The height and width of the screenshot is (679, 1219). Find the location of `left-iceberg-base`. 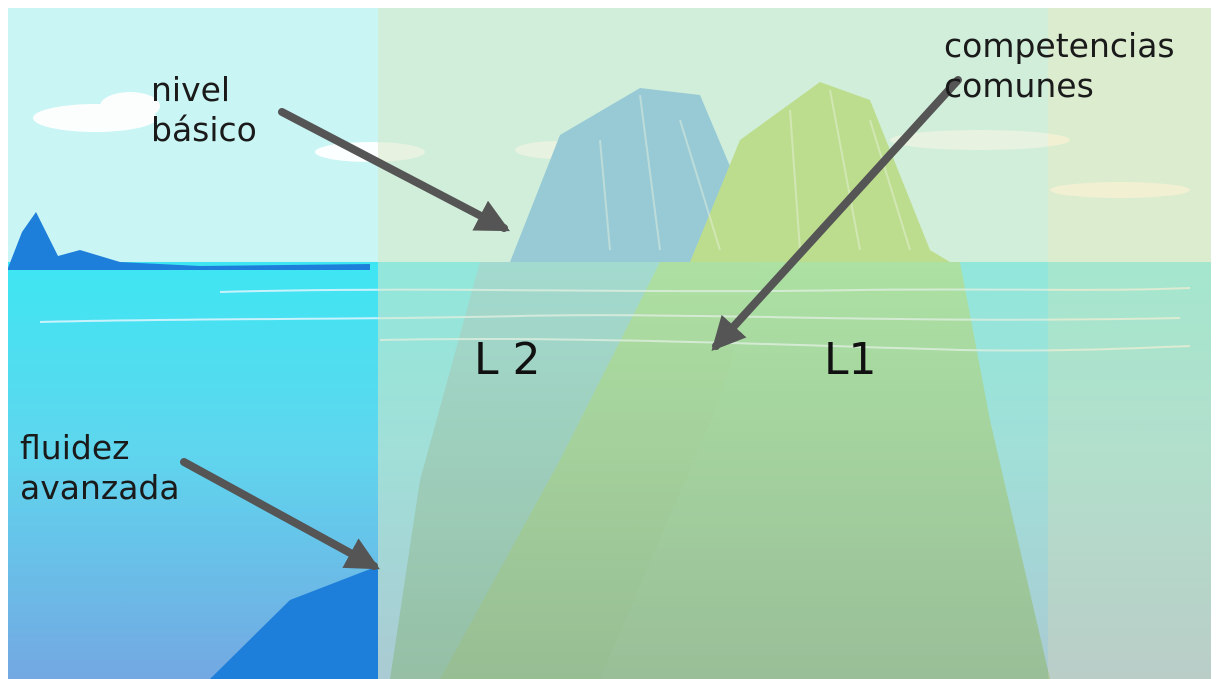

left-iceberg-base is located at coordinates (294, 622).